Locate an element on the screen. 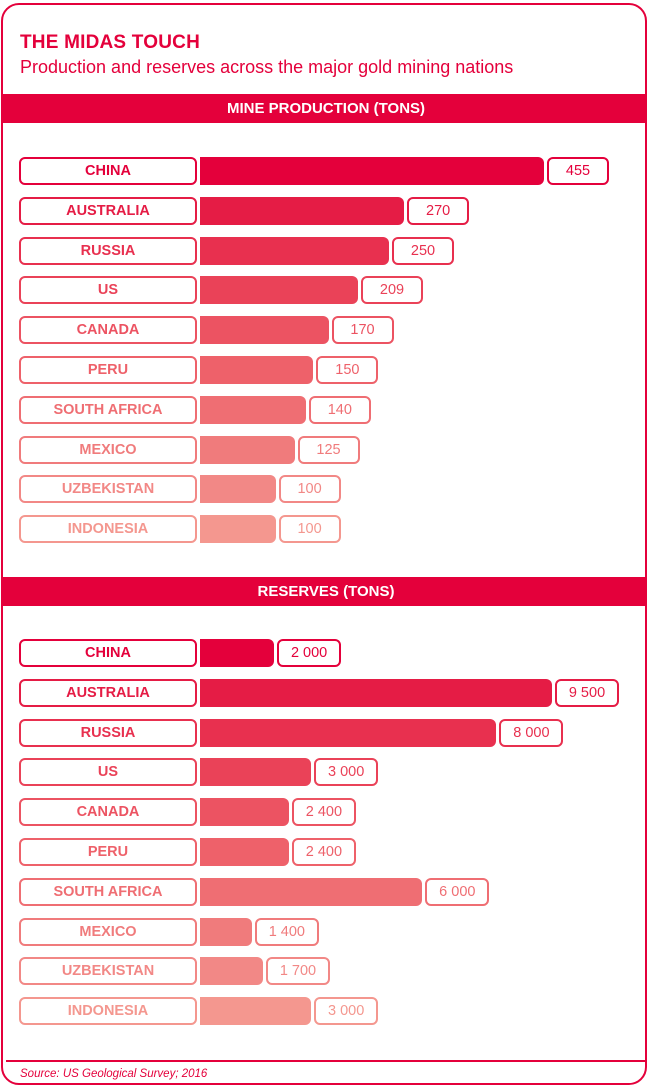  reserves-section-header: RESERVES (TONS) is located at coordinates (324, 591).